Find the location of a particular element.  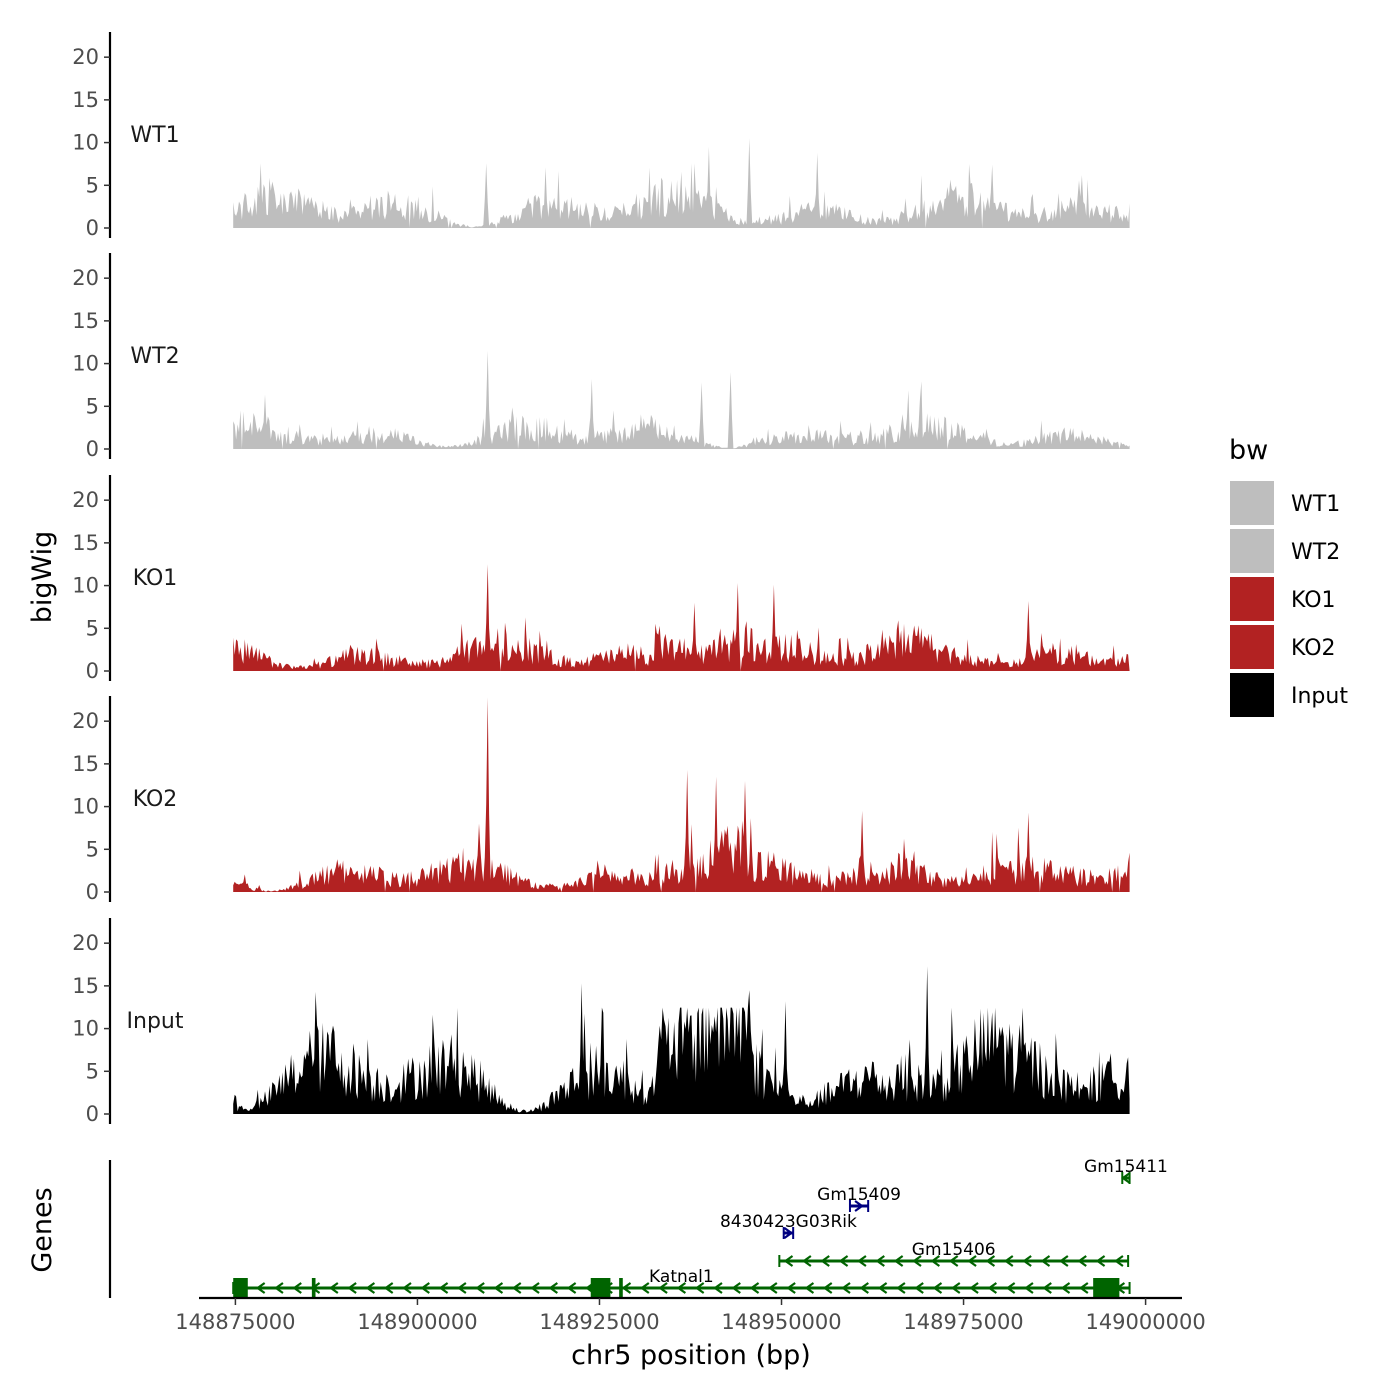

gene-label: Gm15409 is located at coordinates (859, 1195).